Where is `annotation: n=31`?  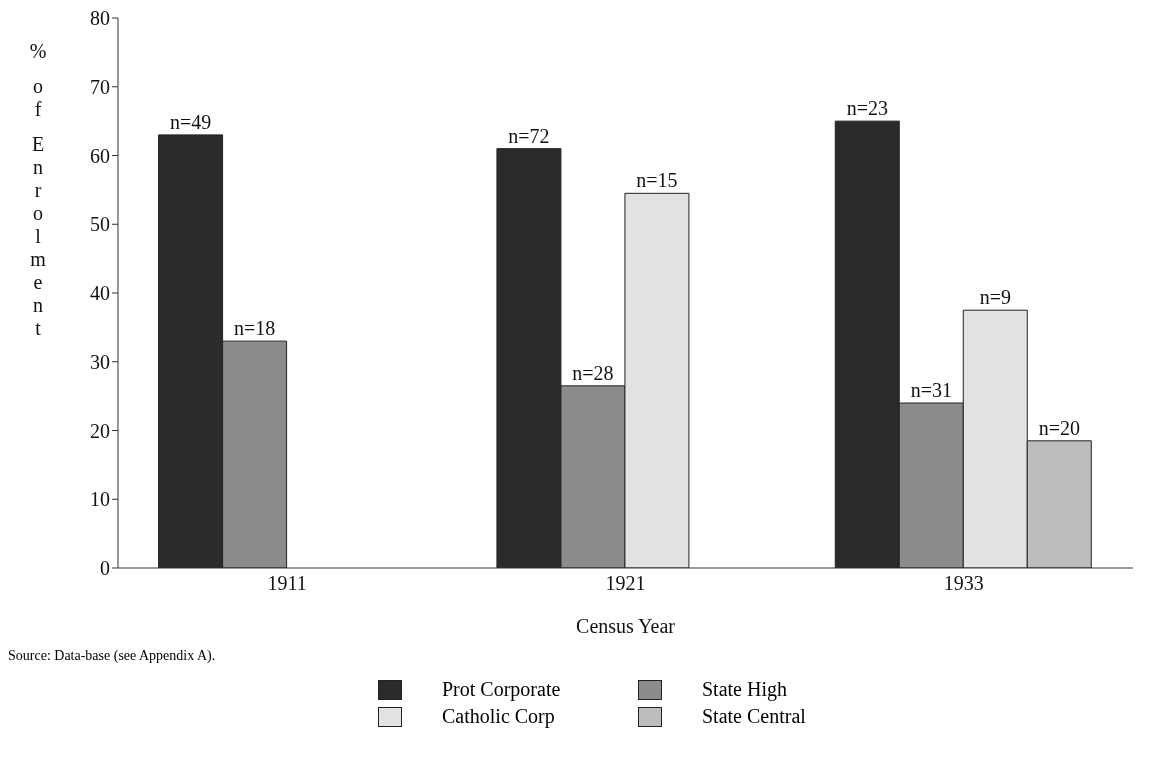
annotation: n=31 is located at coordinates (931, 390).